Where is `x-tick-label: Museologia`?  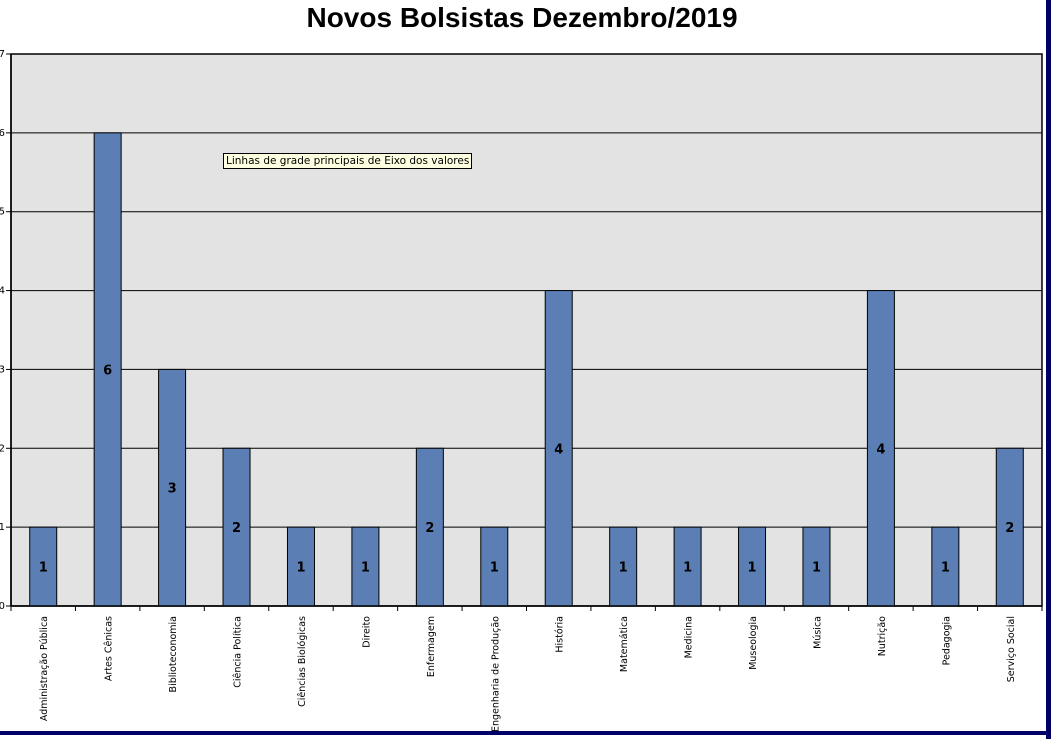 x-tick-label: Museologia is located at coordinates (753, 643).